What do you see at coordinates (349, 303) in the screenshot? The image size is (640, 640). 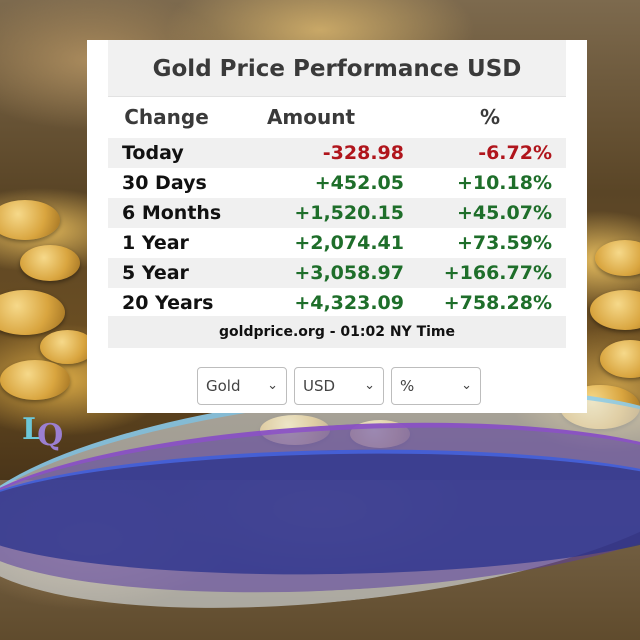 I see `amount-cell: +4,323.09` at bounding box center [349, 303].